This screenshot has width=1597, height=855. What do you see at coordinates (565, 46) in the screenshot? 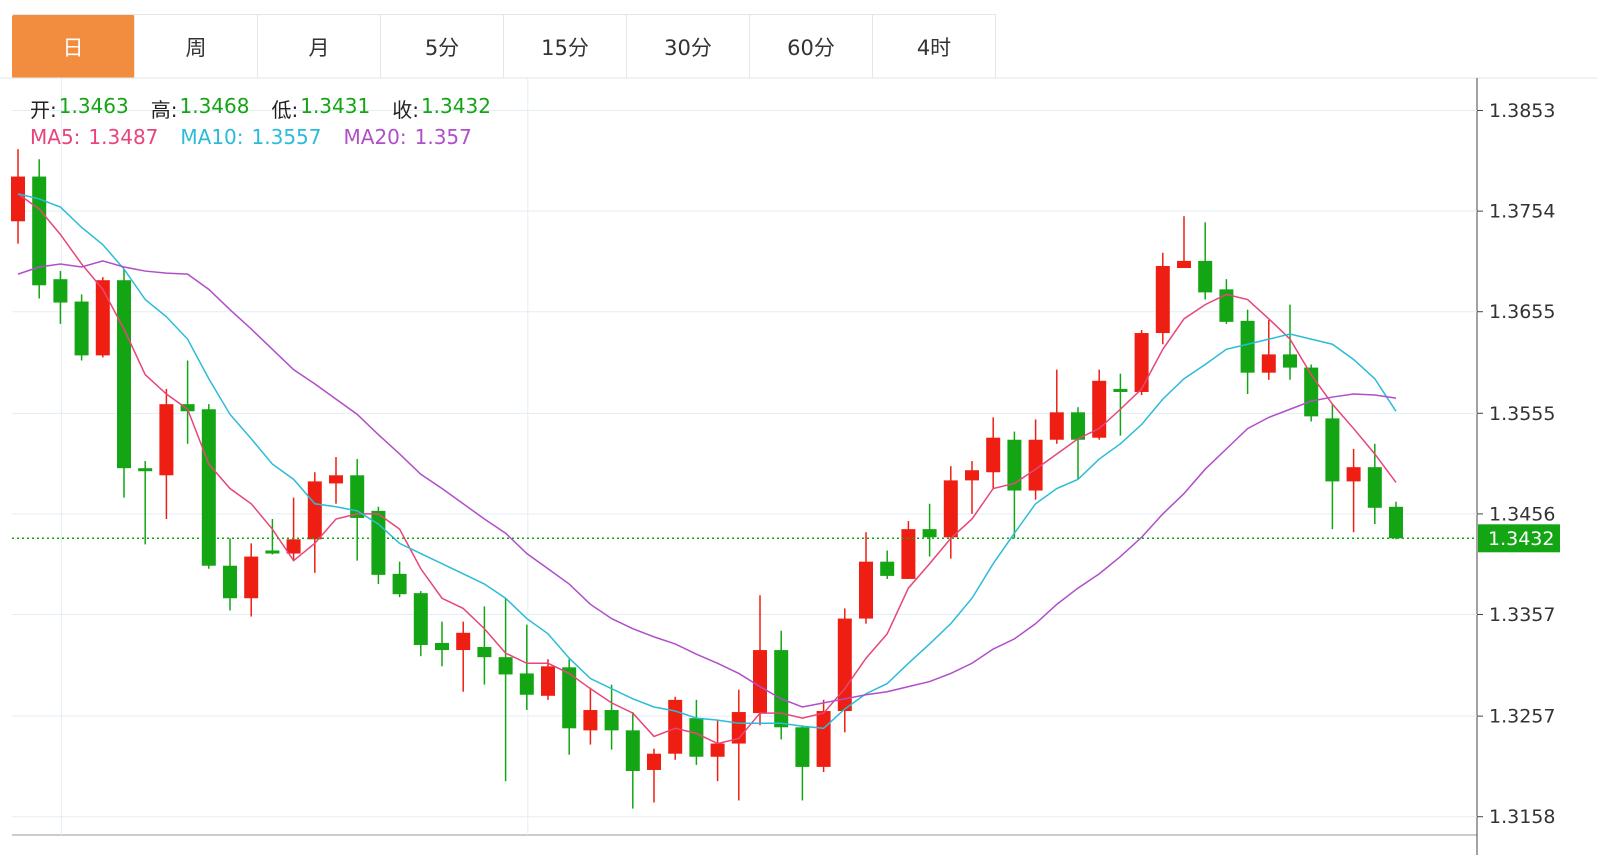
I see `period-tab: 15分` at bounding box center [565, 46].